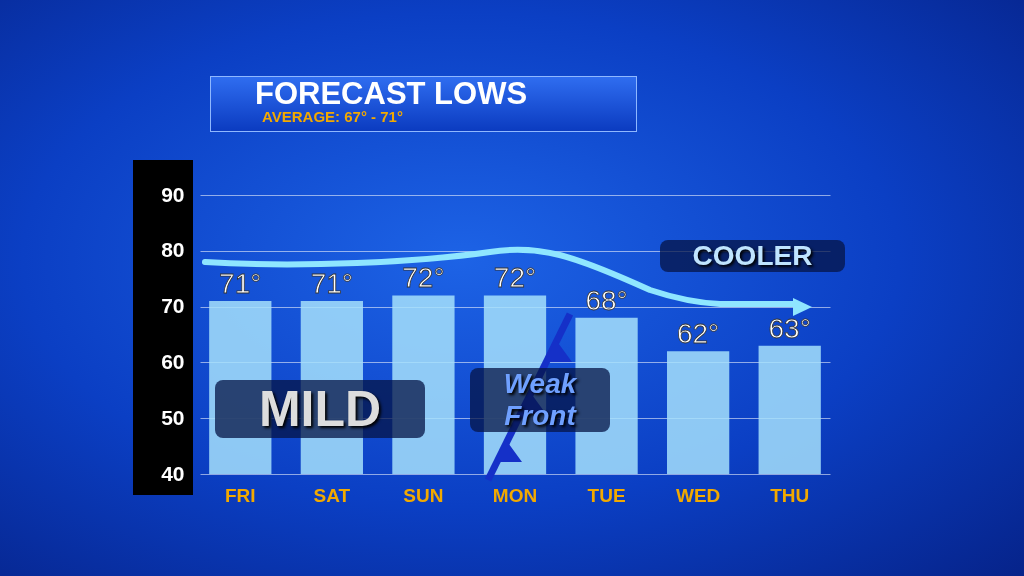  I want to click on x-tick-label: SUN, so click(423, 495).